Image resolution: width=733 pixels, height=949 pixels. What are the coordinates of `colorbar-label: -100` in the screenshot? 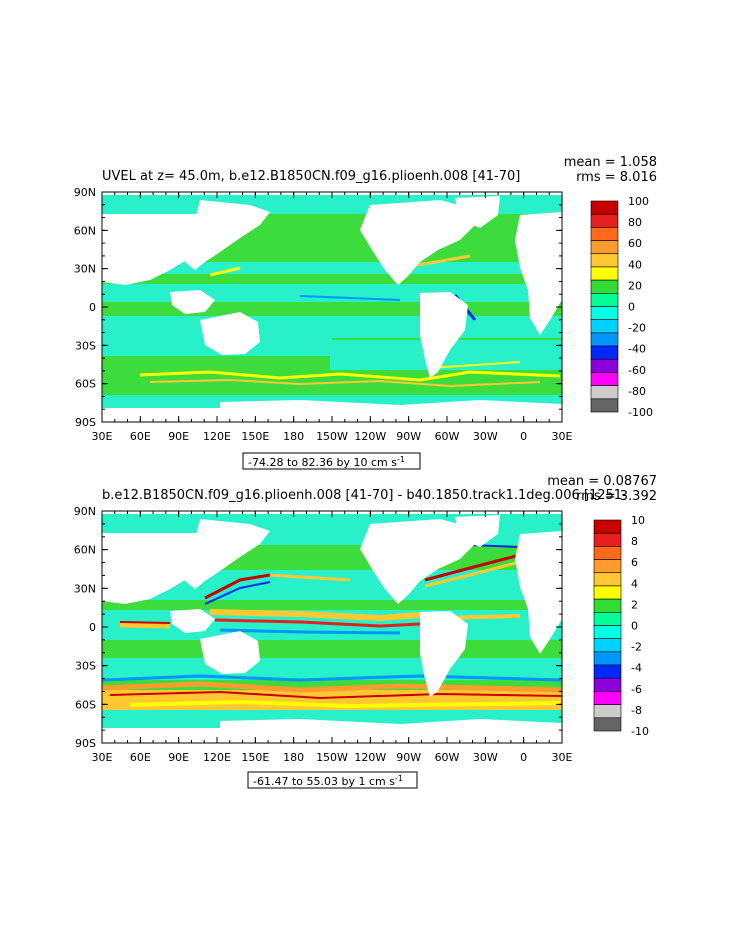 It's located at (640, 412).